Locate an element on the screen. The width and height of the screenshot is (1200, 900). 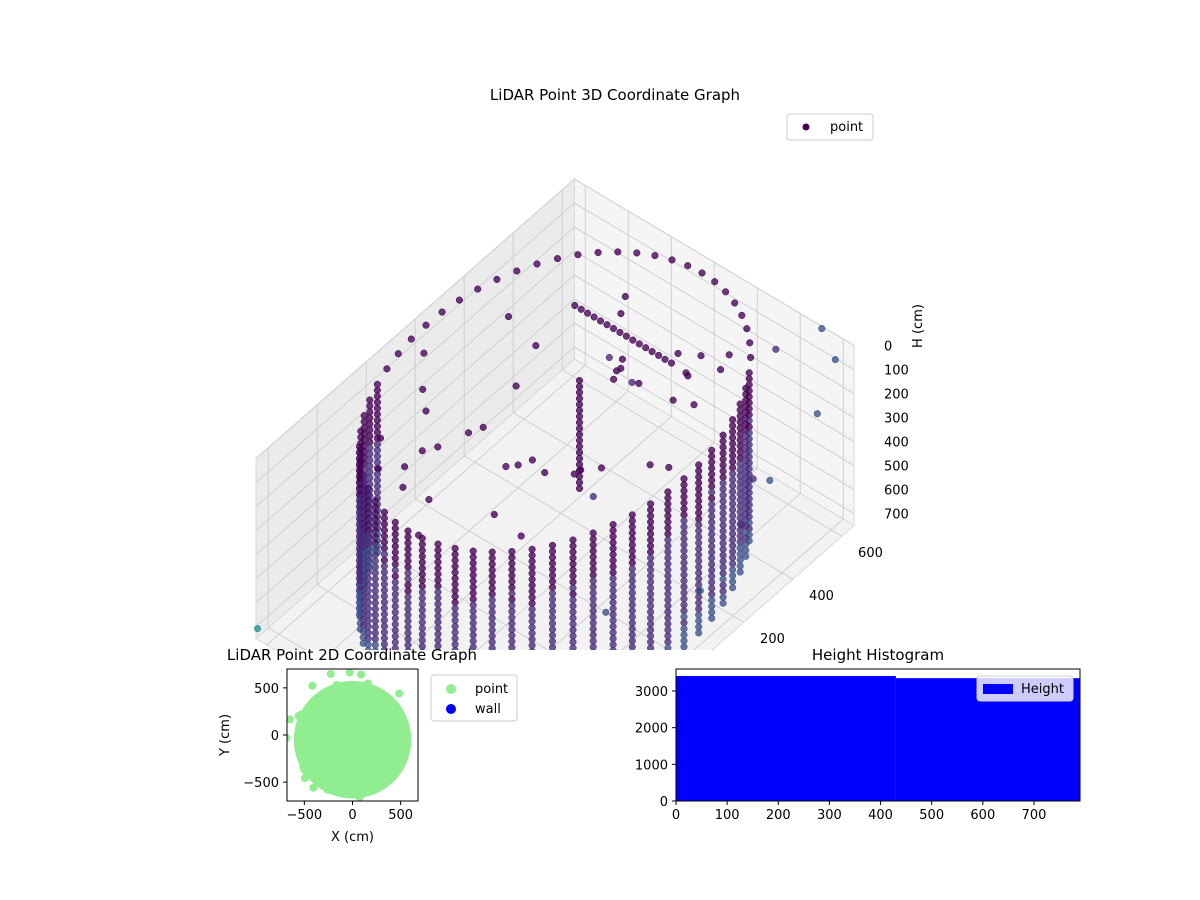
x-tick-label-2d: −500 is located at coordinates (304, 815).